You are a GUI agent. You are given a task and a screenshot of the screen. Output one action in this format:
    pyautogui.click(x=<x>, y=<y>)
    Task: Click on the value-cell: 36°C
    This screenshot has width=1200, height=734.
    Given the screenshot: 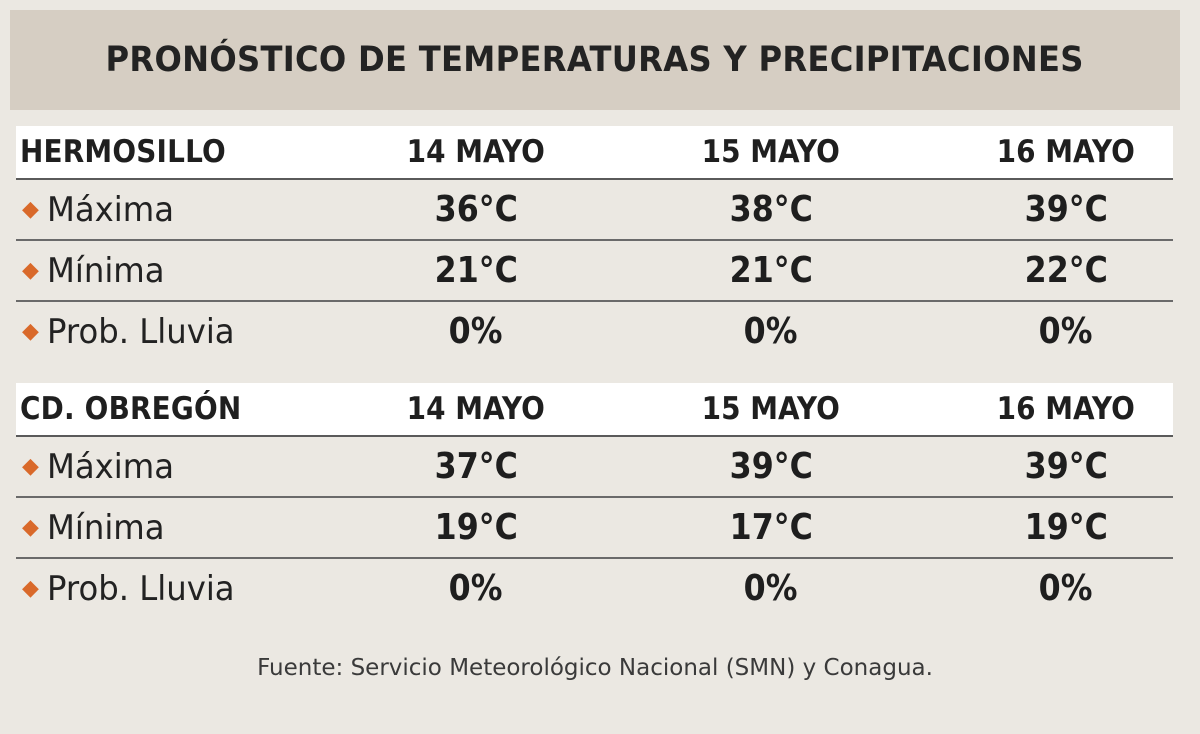 What is the action you would take?
    pyautogui.click(x=476, y=209)
    